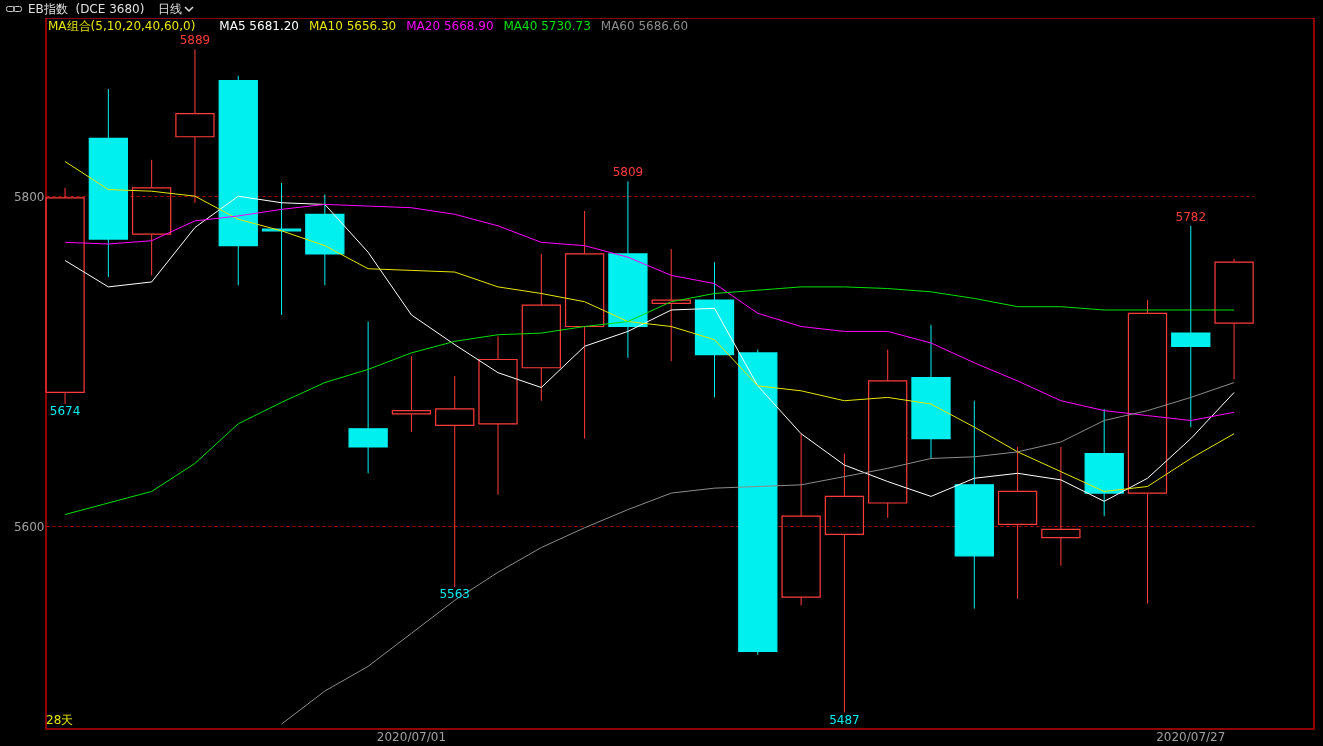 The width and height of the screenshot is (1323, 746). Describe the element at coordinates (259, 26) in the screenshot. I see `text: MA5 5681.20` at that location.